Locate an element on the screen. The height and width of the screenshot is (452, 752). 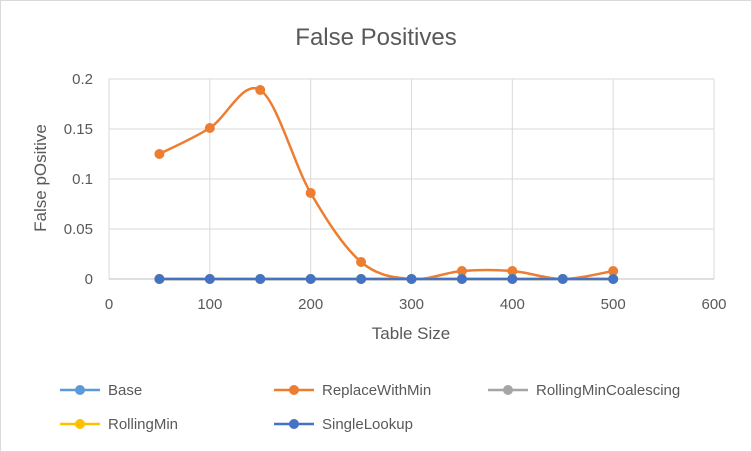
x-tick-label: 400 is located at coordinates (512, 304).